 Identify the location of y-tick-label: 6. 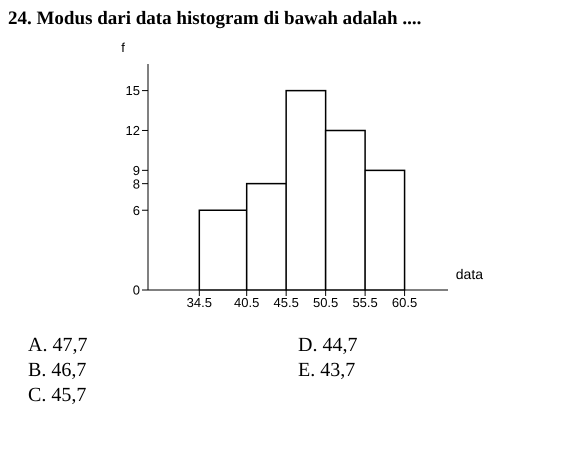
(136, 210).